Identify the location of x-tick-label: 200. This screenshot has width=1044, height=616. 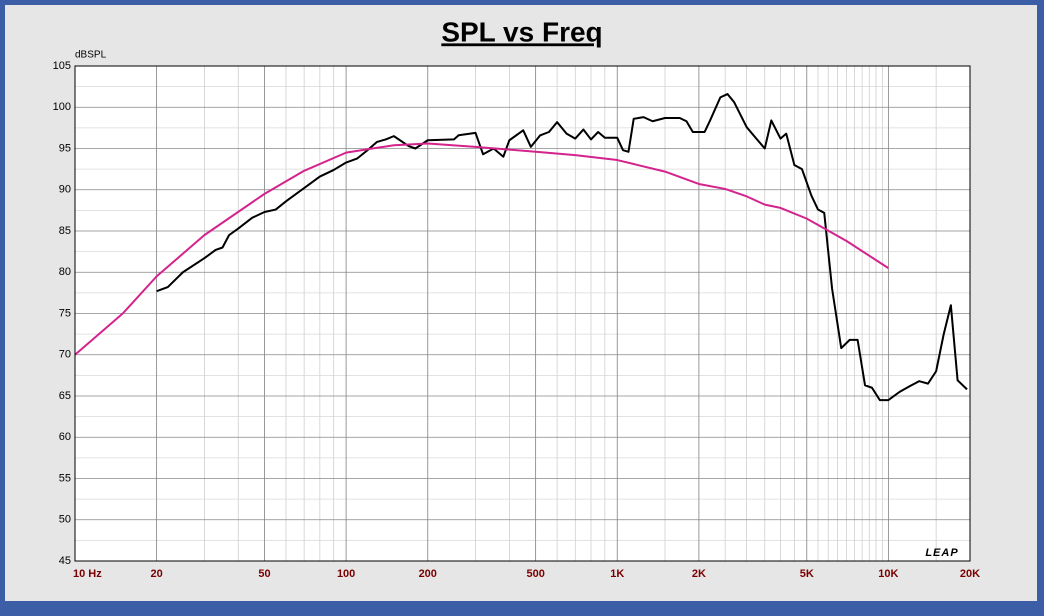
(428, 574).